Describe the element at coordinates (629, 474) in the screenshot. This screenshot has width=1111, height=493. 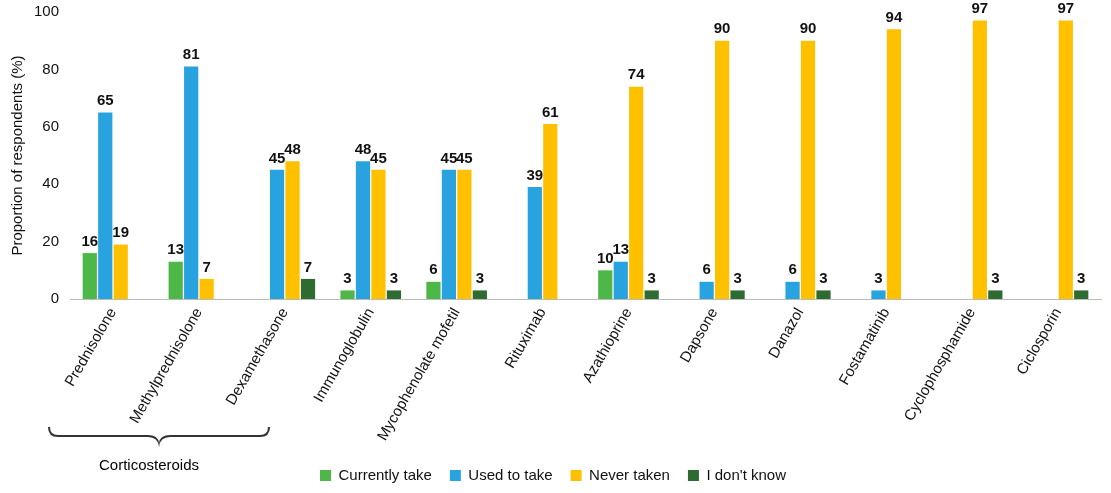
I see `legend-label: Never taken` at that location.